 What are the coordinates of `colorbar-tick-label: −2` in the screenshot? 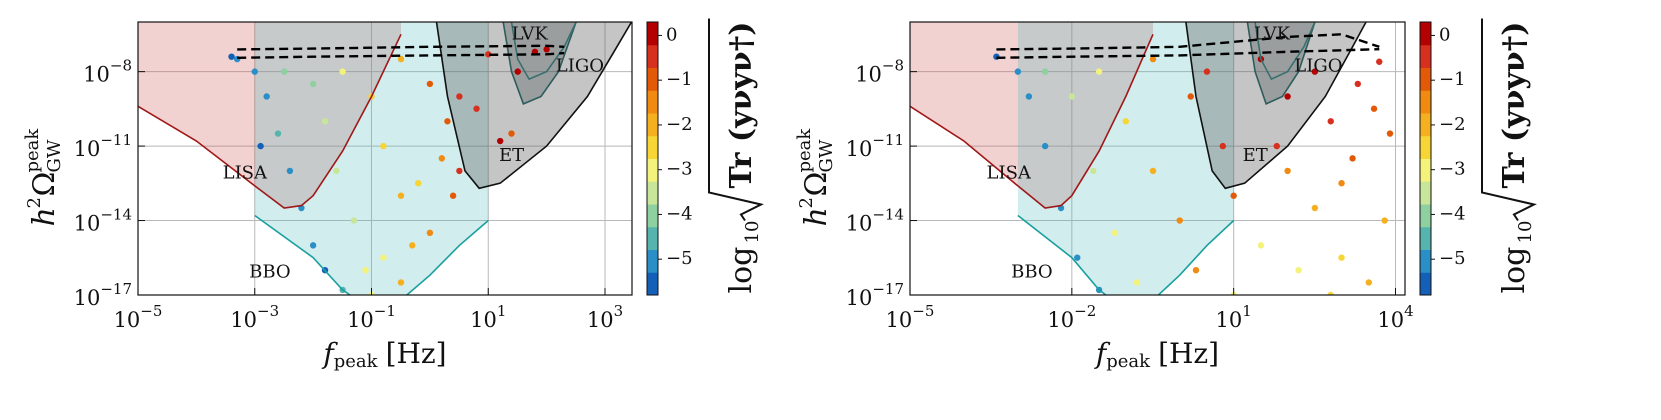 It's located at (1452, 124).